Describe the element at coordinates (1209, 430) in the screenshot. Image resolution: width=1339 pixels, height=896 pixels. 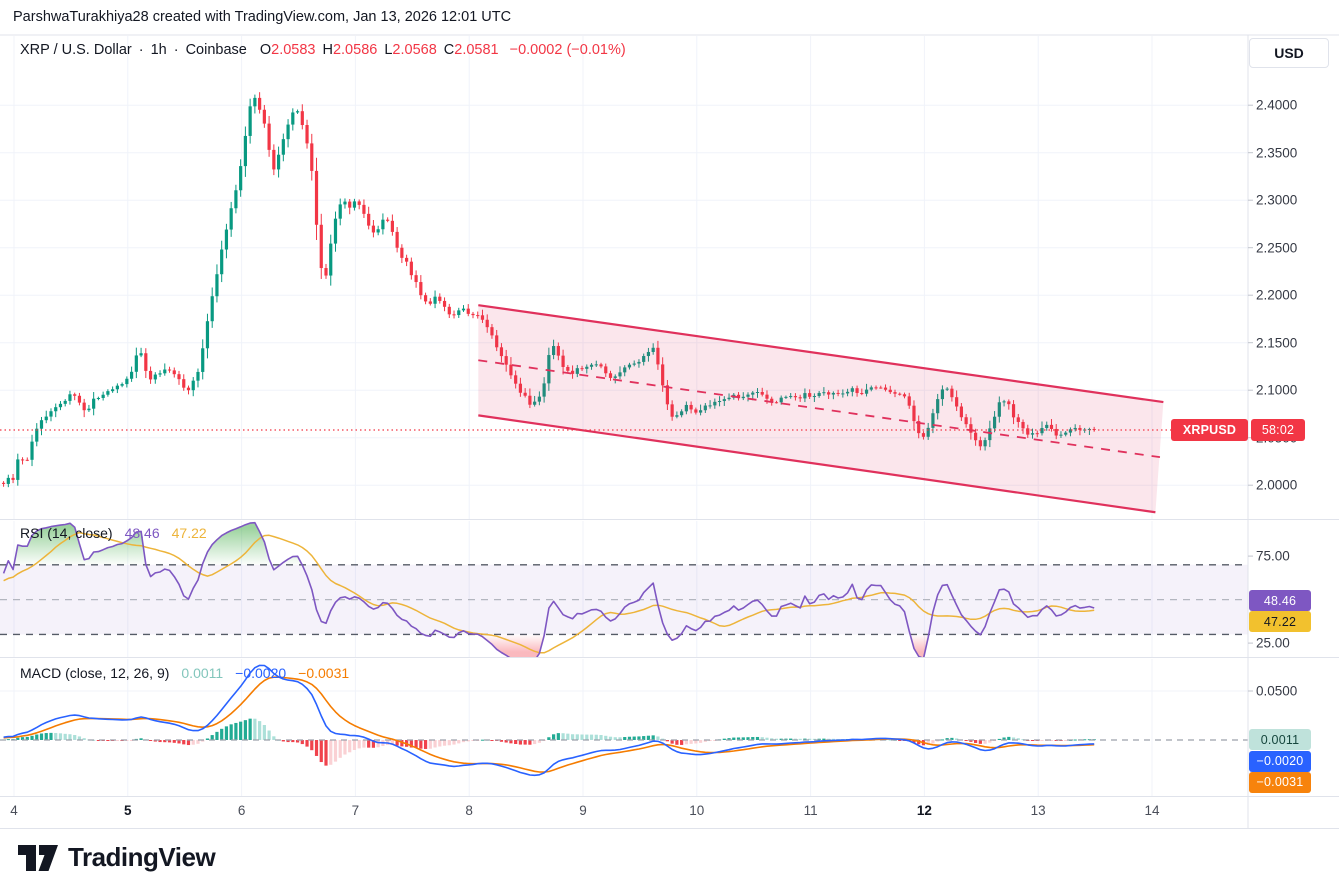
I see `price-symbol-badge: XRPUSD` at that location.